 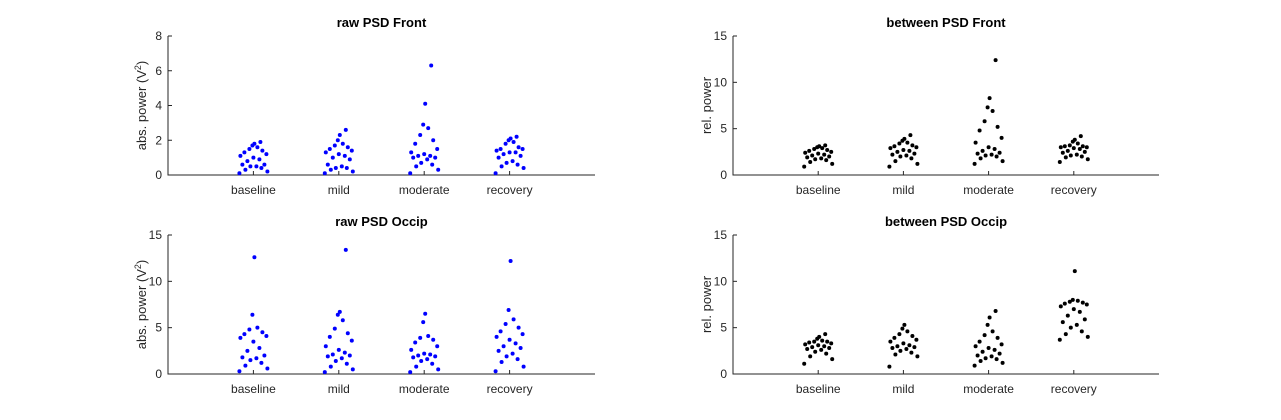 I want to click on plot-title: raw PSD Front, so click(x=382, y=22).